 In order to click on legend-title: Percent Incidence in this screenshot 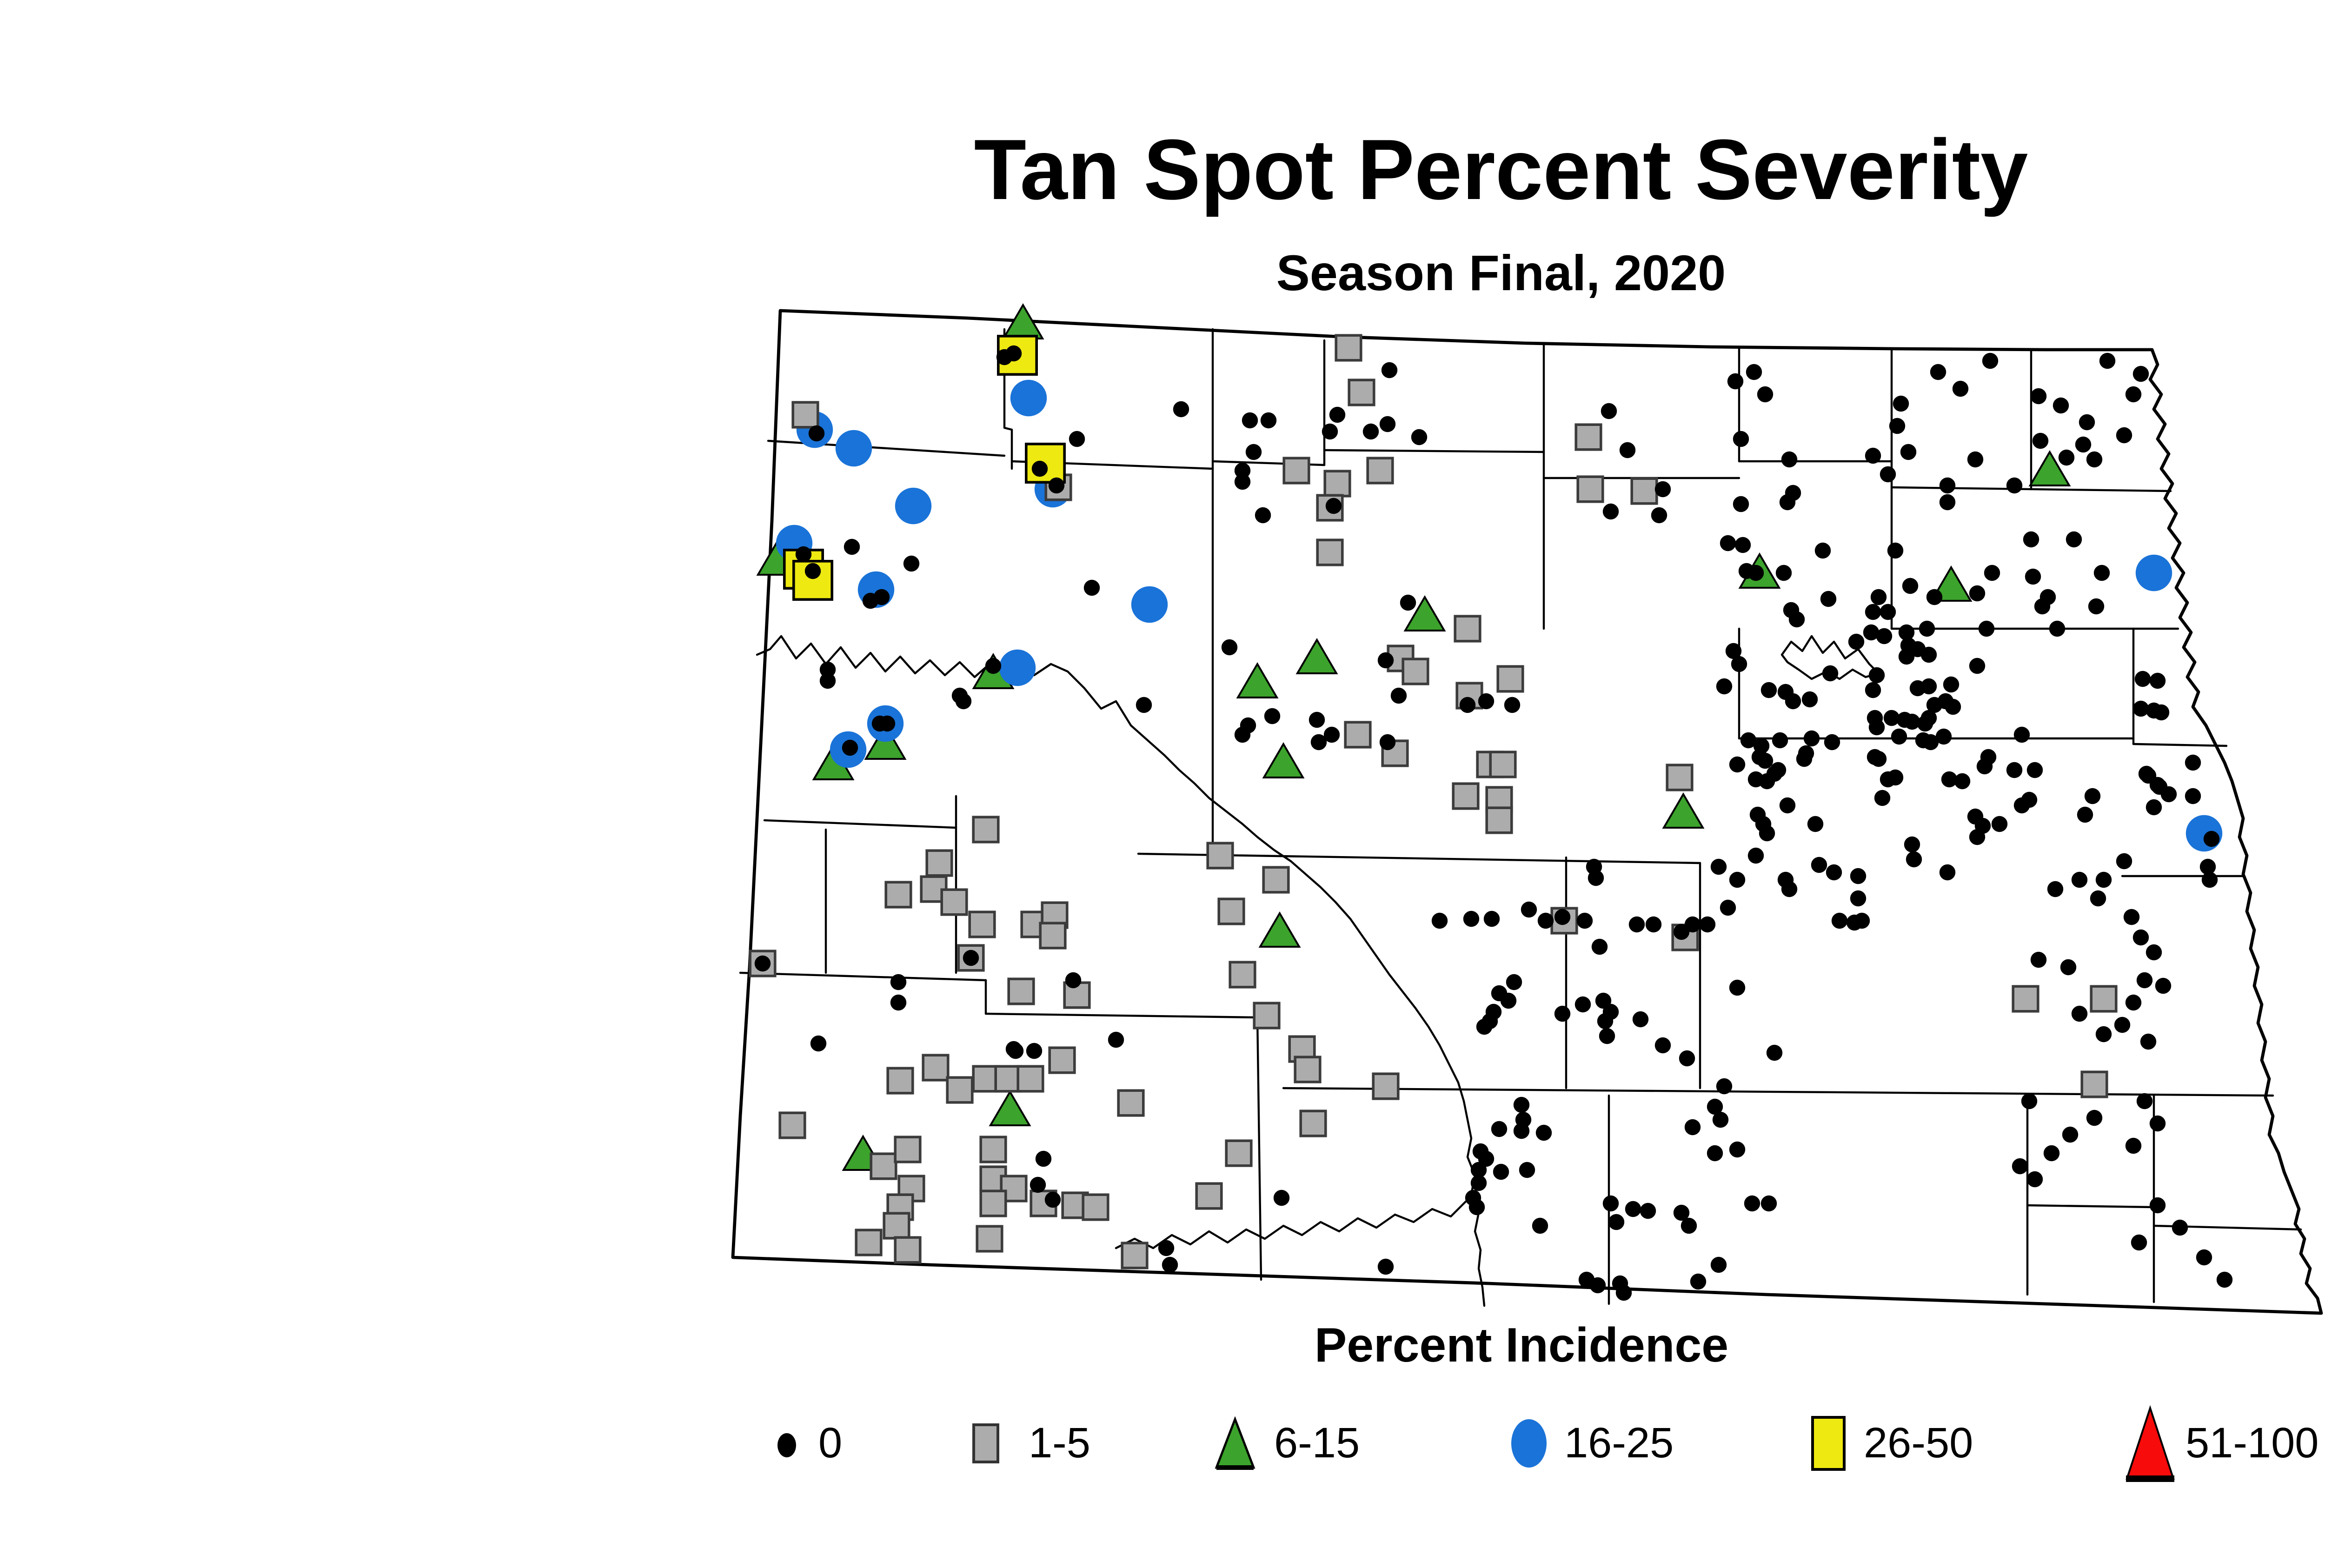, I will do `click(1521, 1345)`.